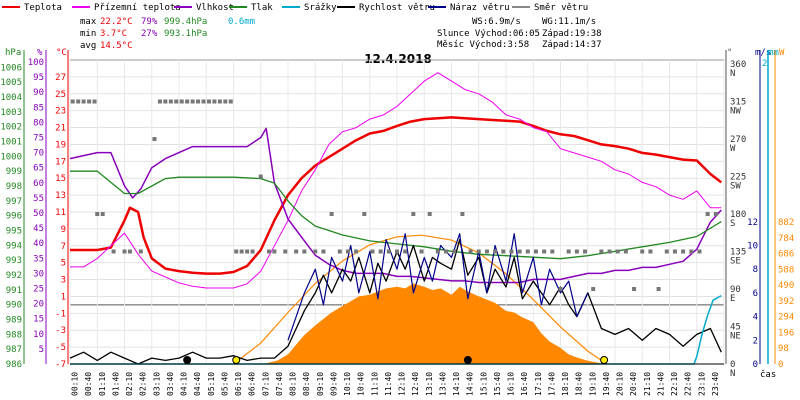  Describe the element at coordinates (561, 8) in the screenshot. I see `legend-label: Směr větru` at that location.